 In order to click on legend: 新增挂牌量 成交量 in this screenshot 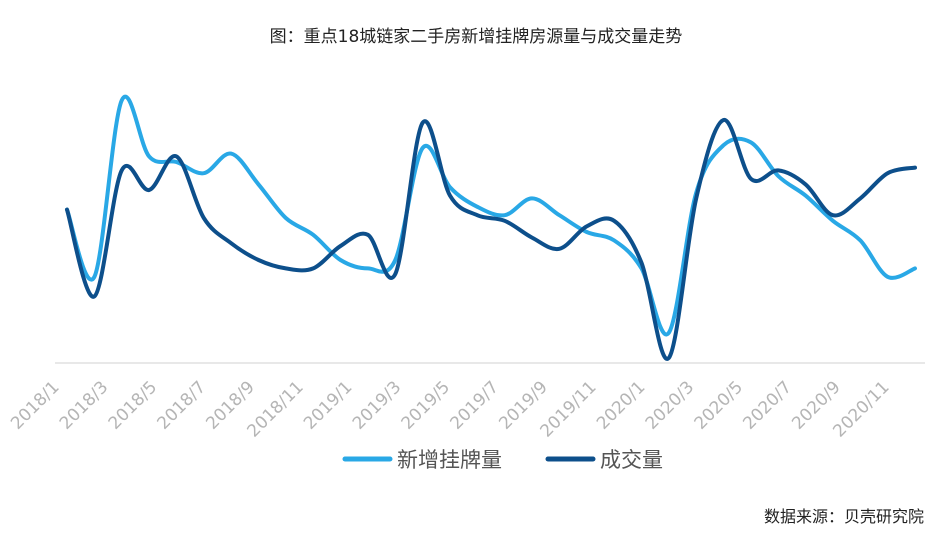, I will do `click(502, 460)`.